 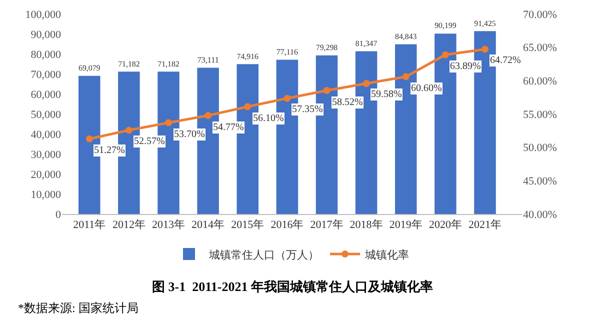 I want to click on y2-tick-label: 60.00%, so click(x=540, y=82).